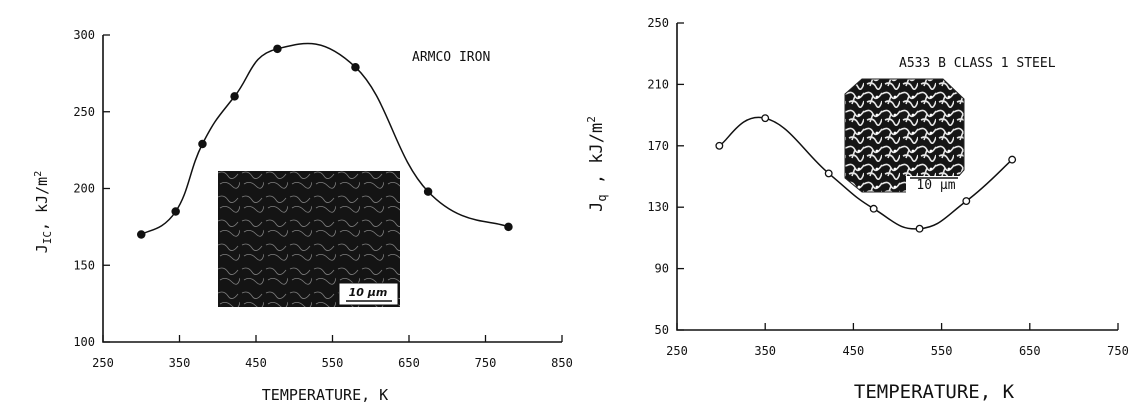  I want to click on y-tick-label: 170, so click(658, 146).